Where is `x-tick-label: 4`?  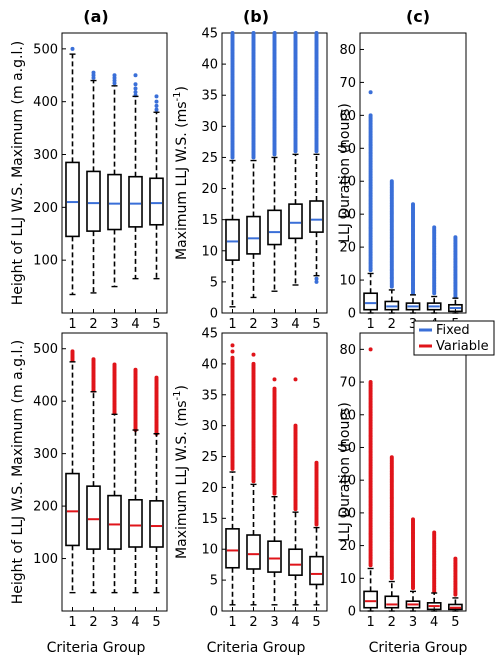
x-tick-label: 4 is located at coordinates (295, 622).